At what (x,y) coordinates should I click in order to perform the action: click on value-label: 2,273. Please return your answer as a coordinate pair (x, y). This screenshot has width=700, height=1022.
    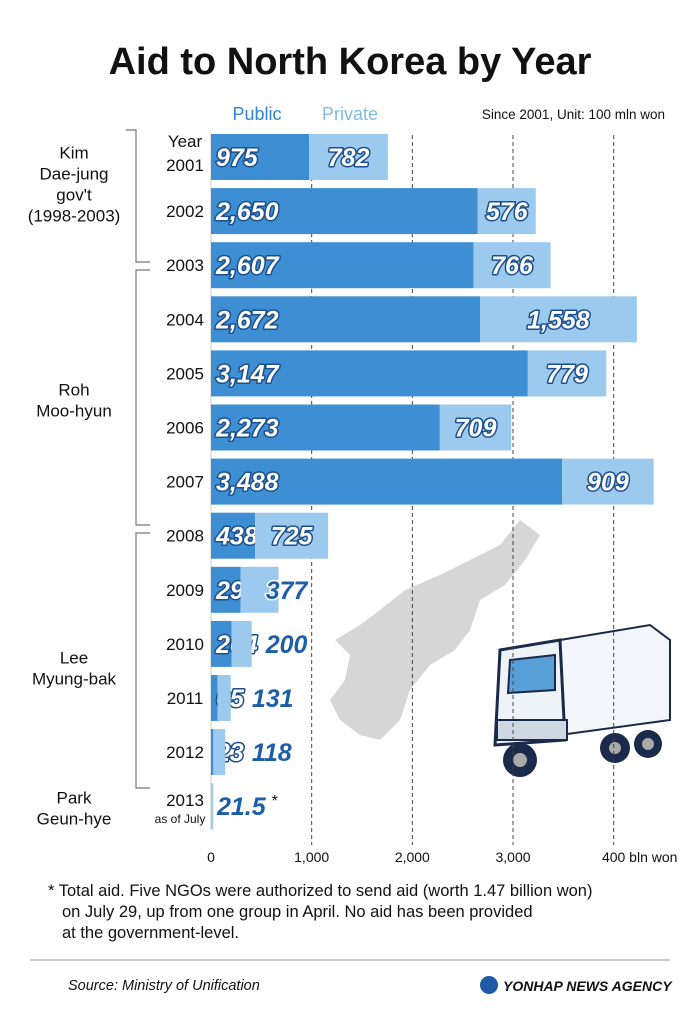
    Looking at the image, I should click on (247, 429).